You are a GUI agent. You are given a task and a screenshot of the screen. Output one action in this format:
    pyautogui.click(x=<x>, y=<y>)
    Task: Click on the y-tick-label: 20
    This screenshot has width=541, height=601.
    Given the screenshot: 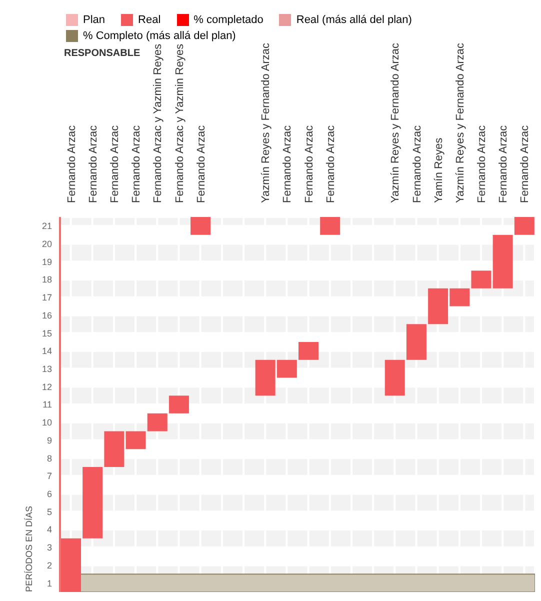 What is the action you would take?
    pyautogui.click(x=47, y=243)
    